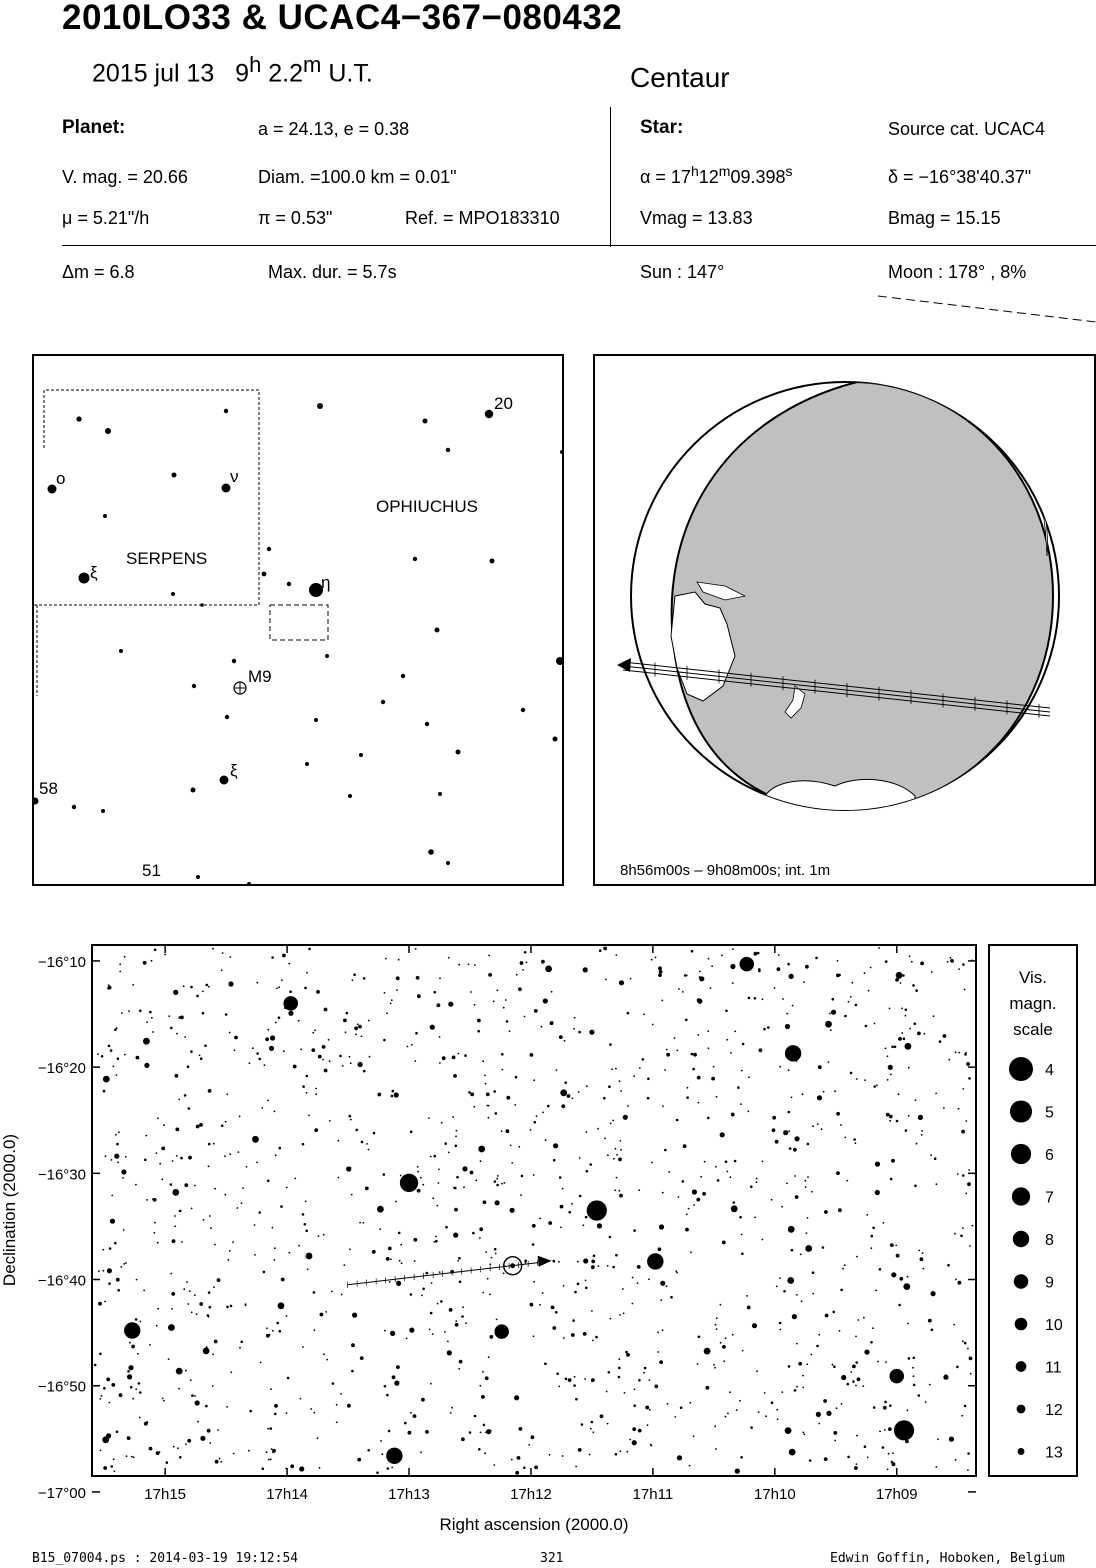 This screenshot has width=1096, height=1568. What do you see at coordinates (579, 245) in the screenshot?
I see `table-divider-horizontal` at bounding box center [579, 245].